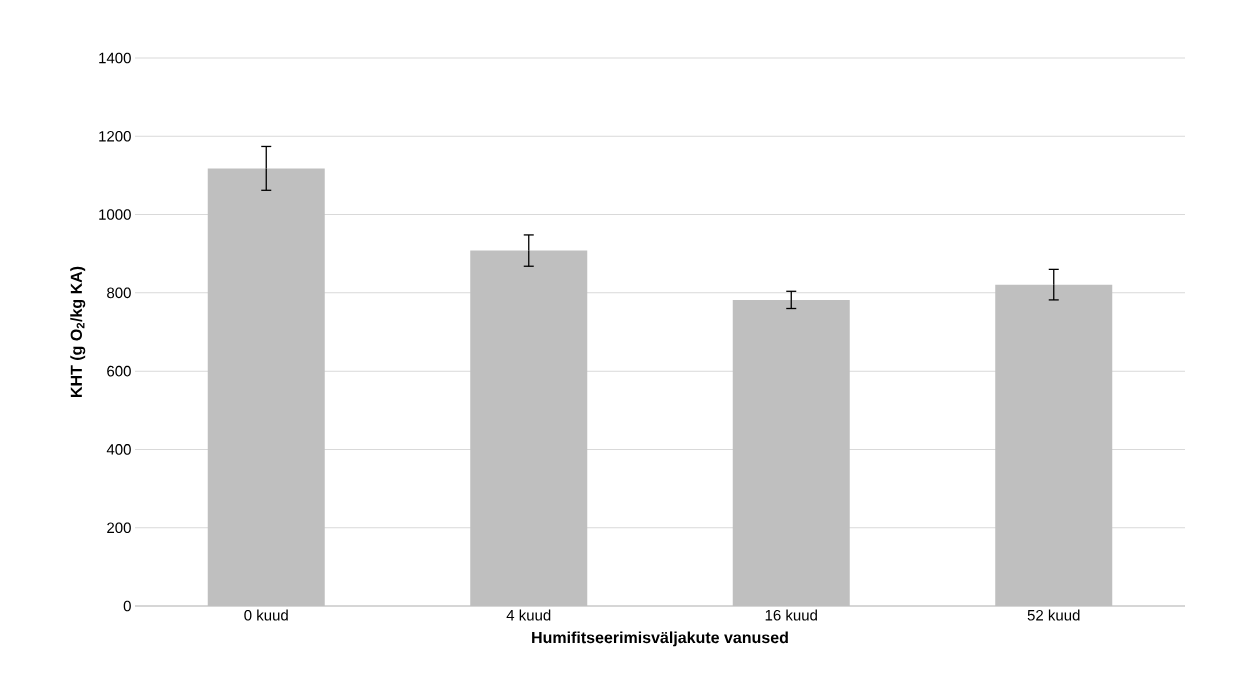 The image size is (1234, 694). Describe the element at coordinates (119, 293) in the screenshot. I see `y-tick-label: 800` at that location.